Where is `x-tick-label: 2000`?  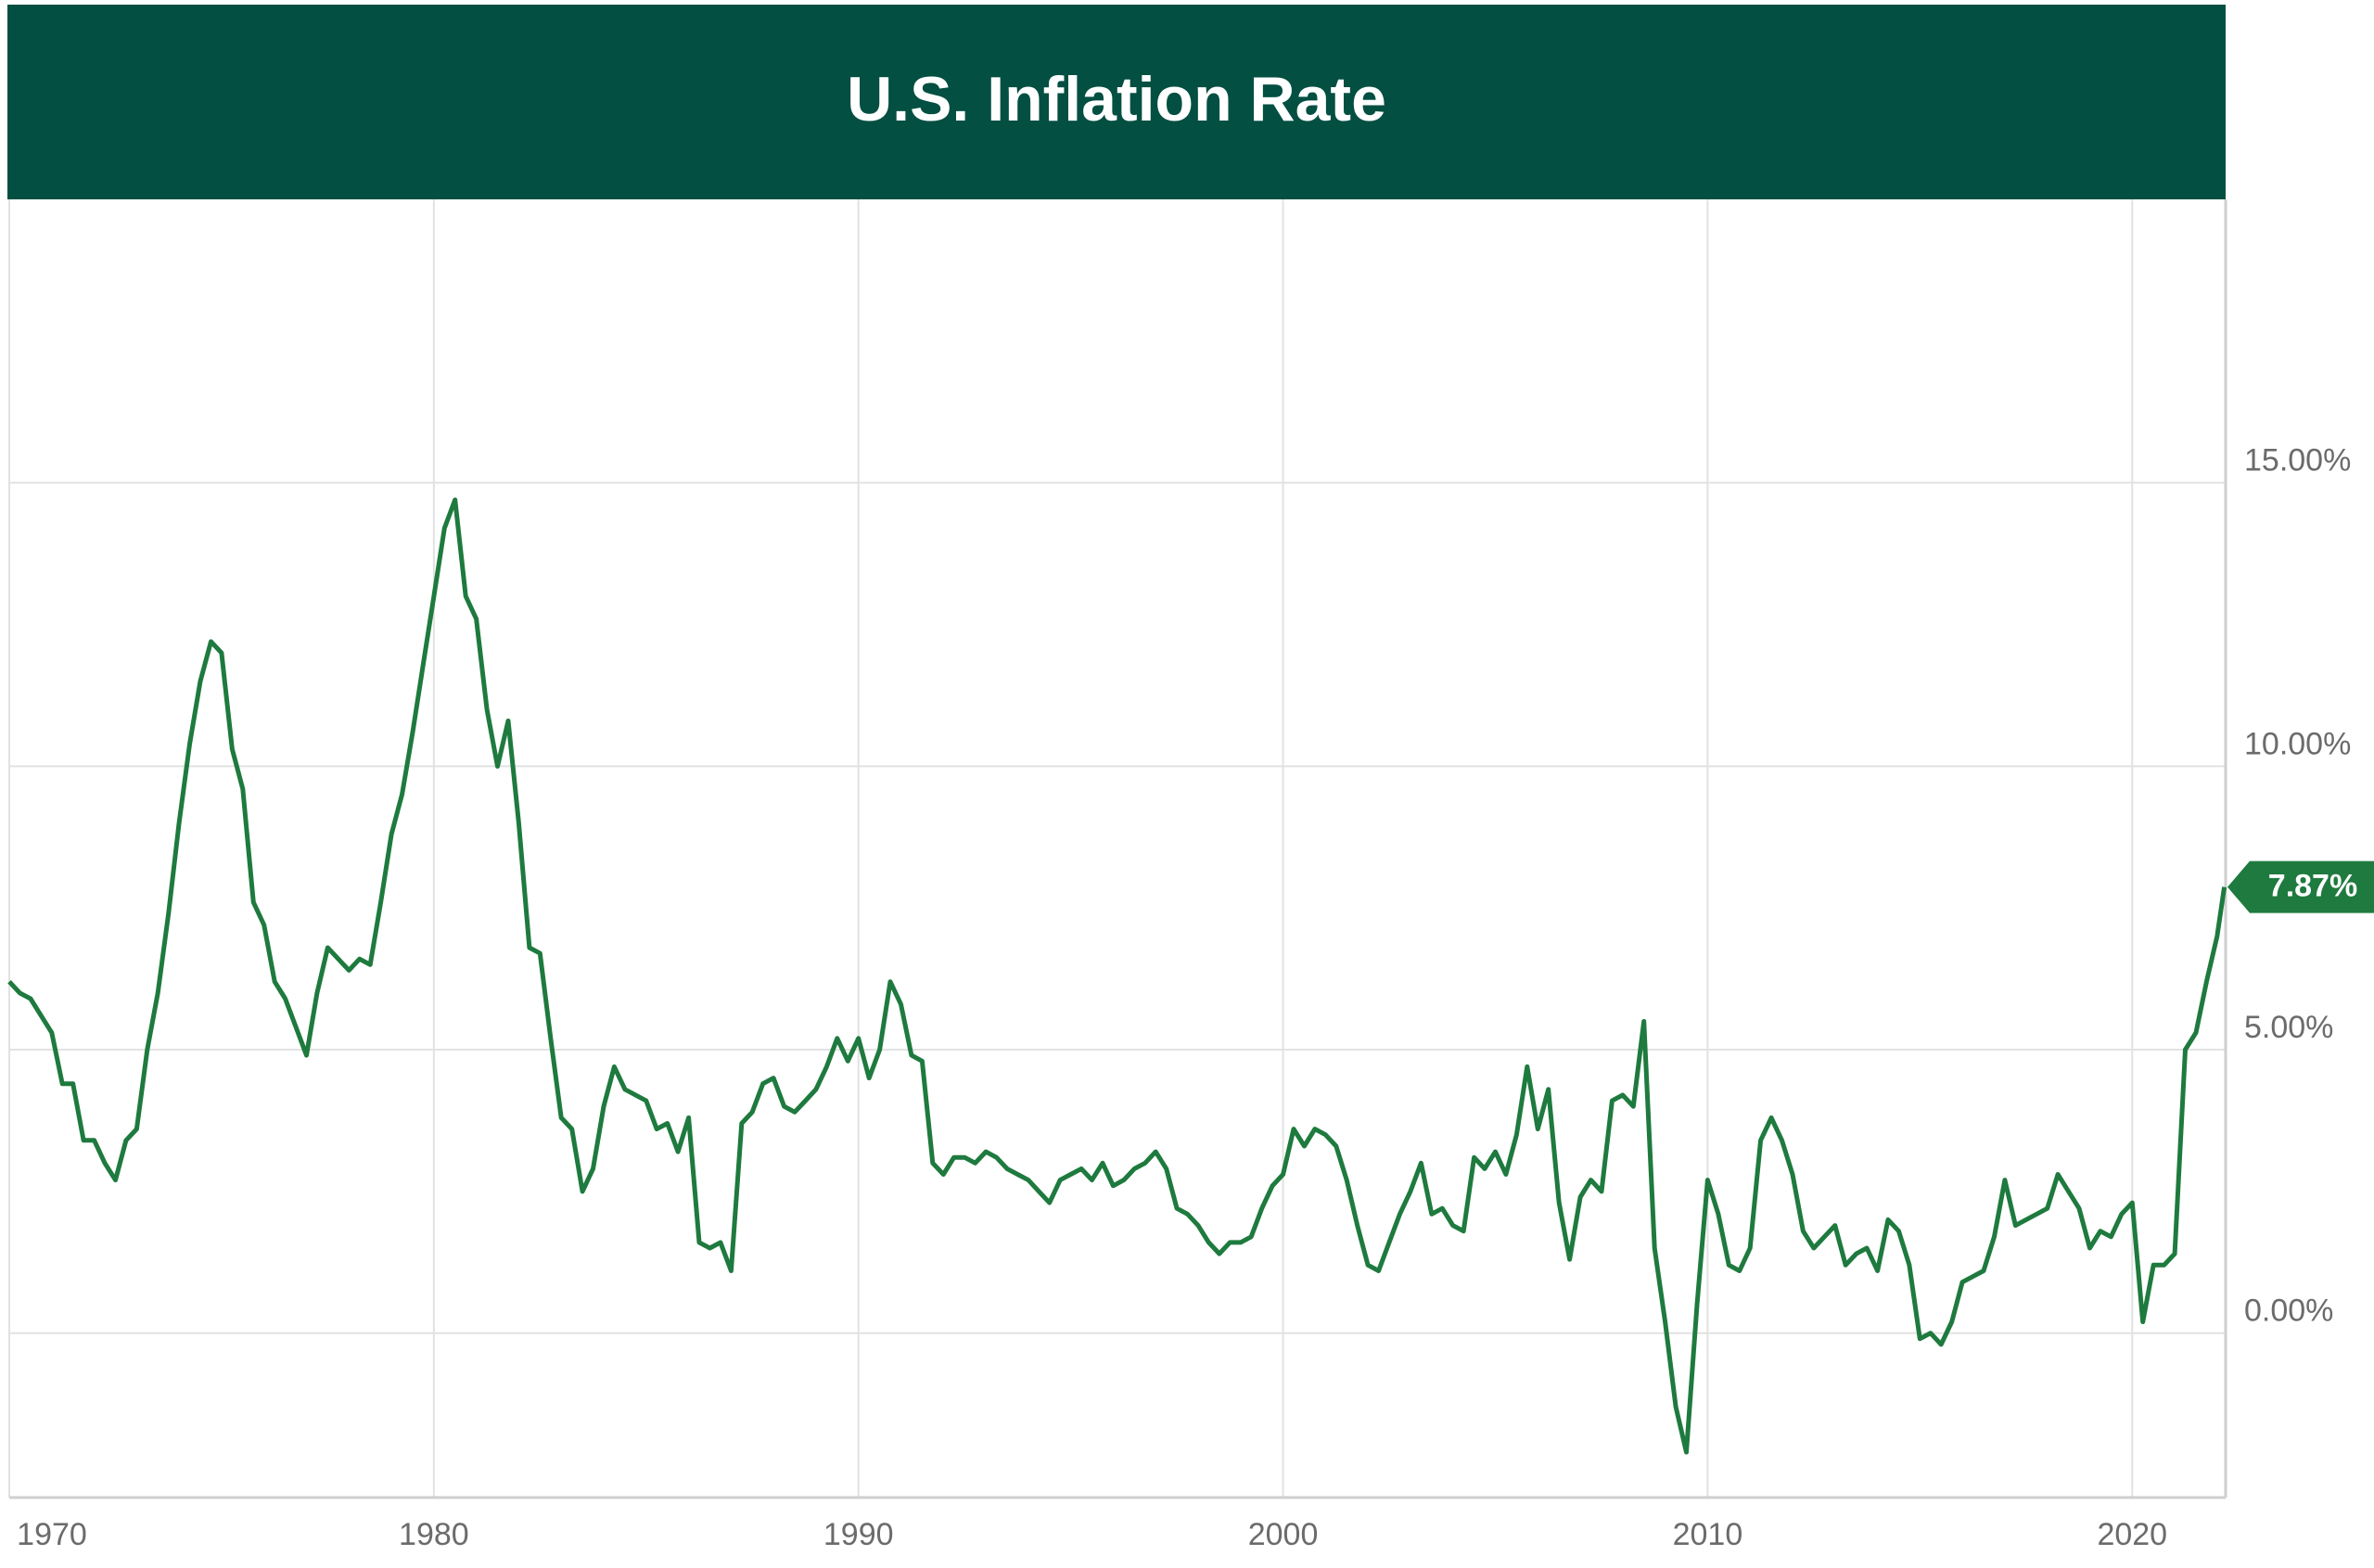 x-tick-label: 2000 is located at coordinates (1283, 1534).